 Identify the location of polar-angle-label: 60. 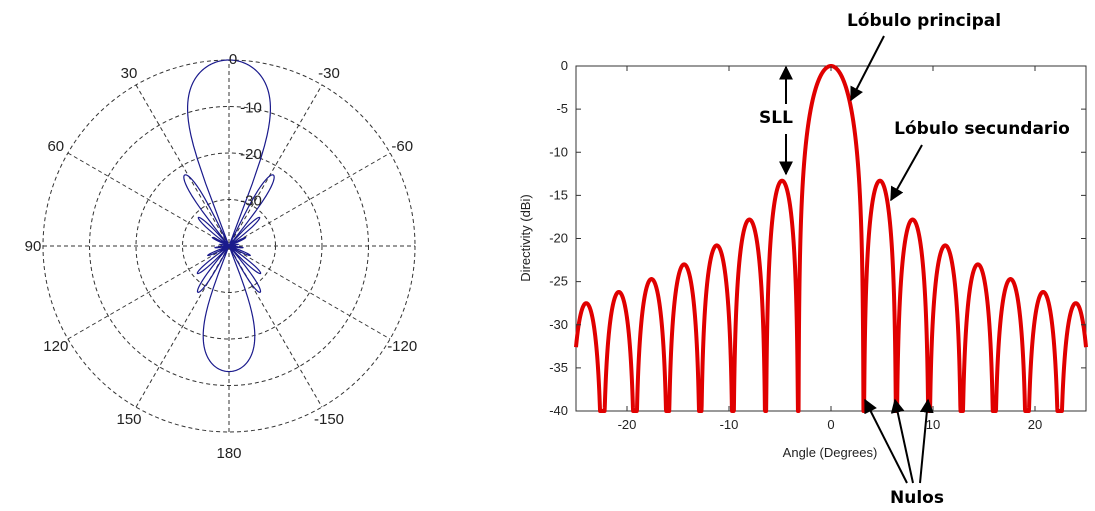
(55, 146).